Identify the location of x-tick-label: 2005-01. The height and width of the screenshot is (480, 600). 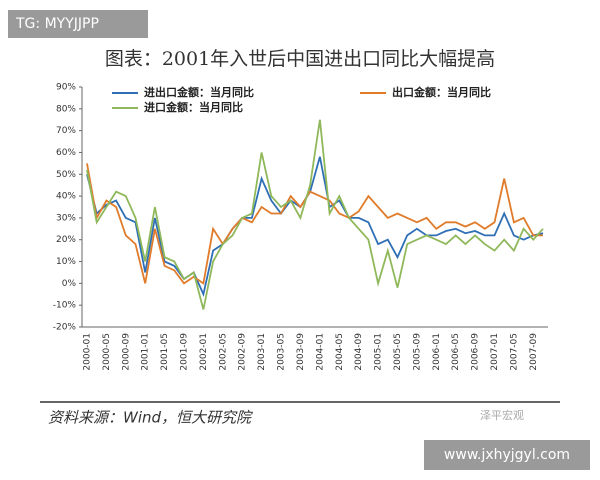
(379, 352).